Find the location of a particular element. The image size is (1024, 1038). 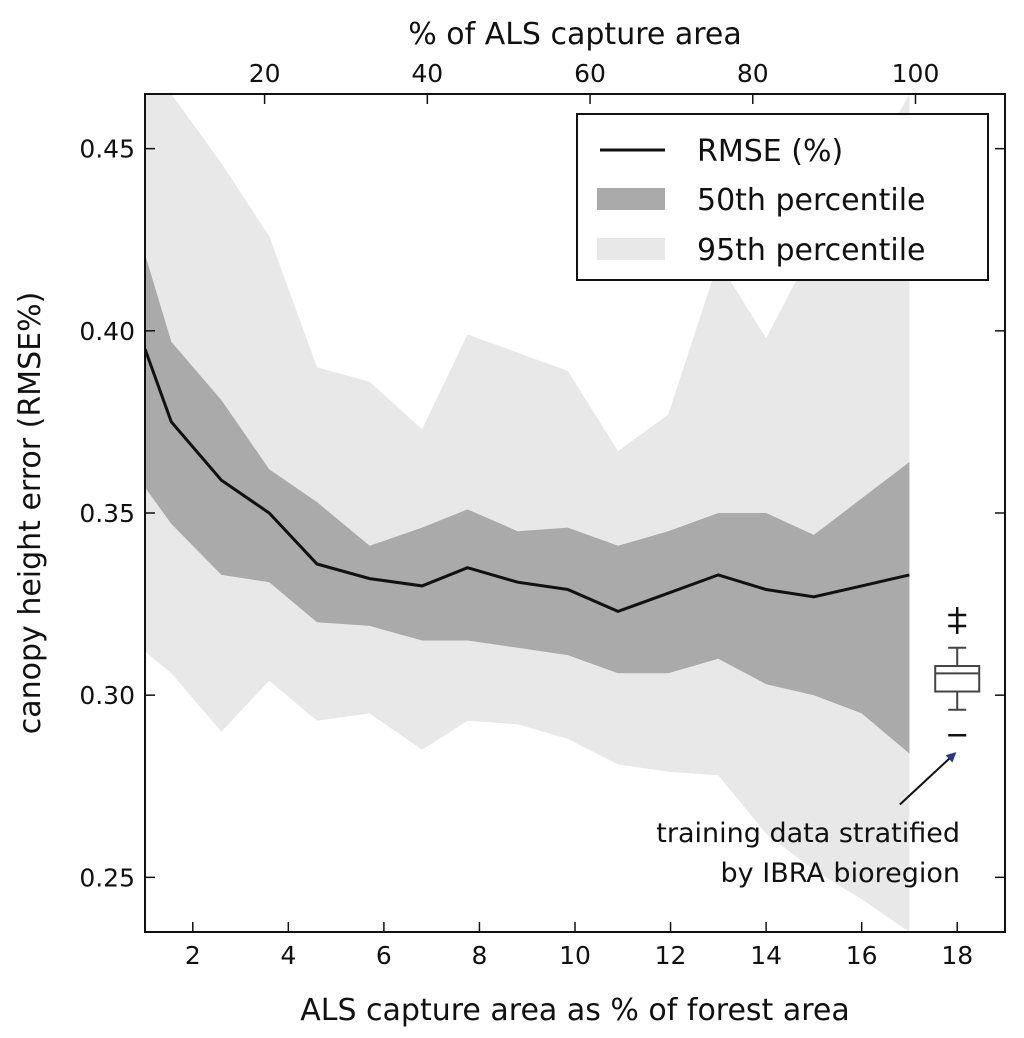

legend-label-95th: 95th percentile is located at coordinates (811, 250).